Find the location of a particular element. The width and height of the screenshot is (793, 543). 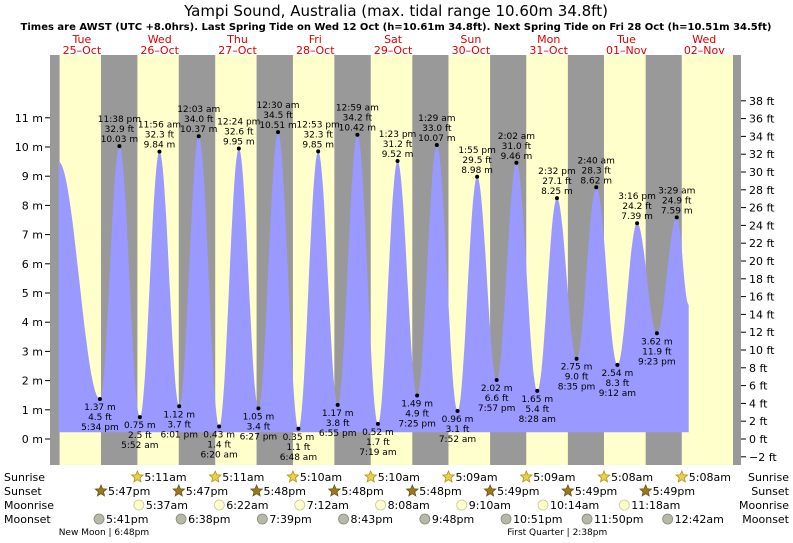

high-tide-label: 9.46 m is located at coordinates (517, 157).